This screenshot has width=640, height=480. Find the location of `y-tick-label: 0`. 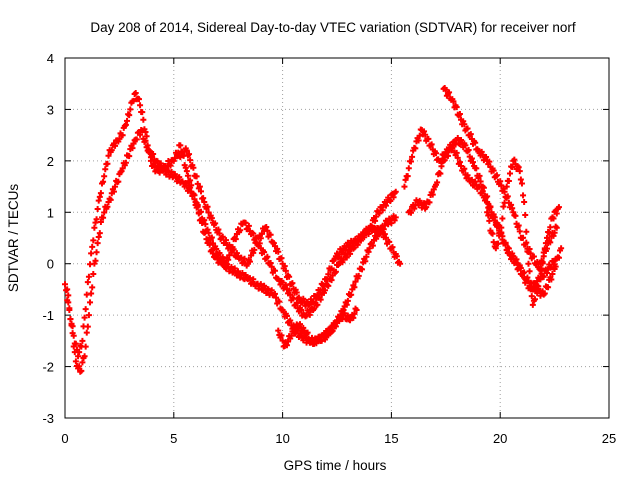

y-tick-label: 0 is located at coordinates (50, 264).